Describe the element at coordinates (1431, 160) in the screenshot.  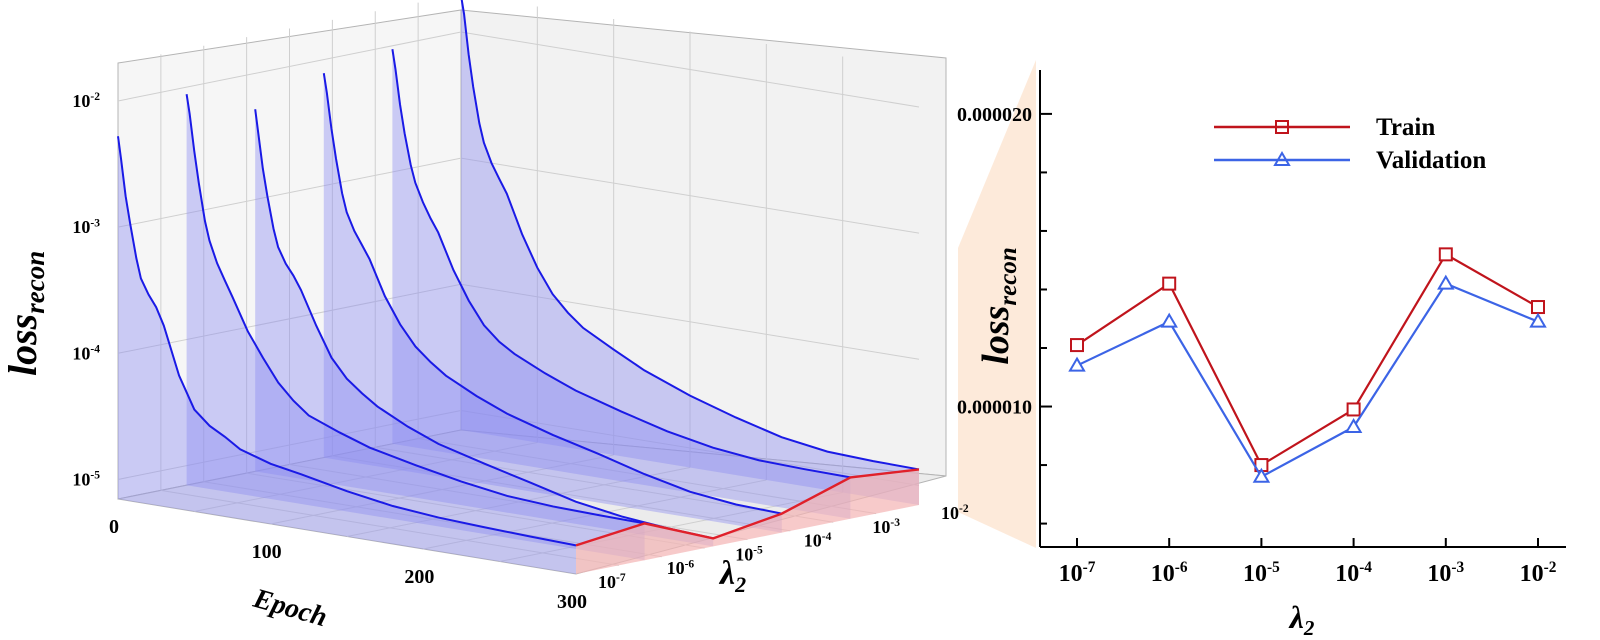
I see `legend-label-validation: Validation` at that location.